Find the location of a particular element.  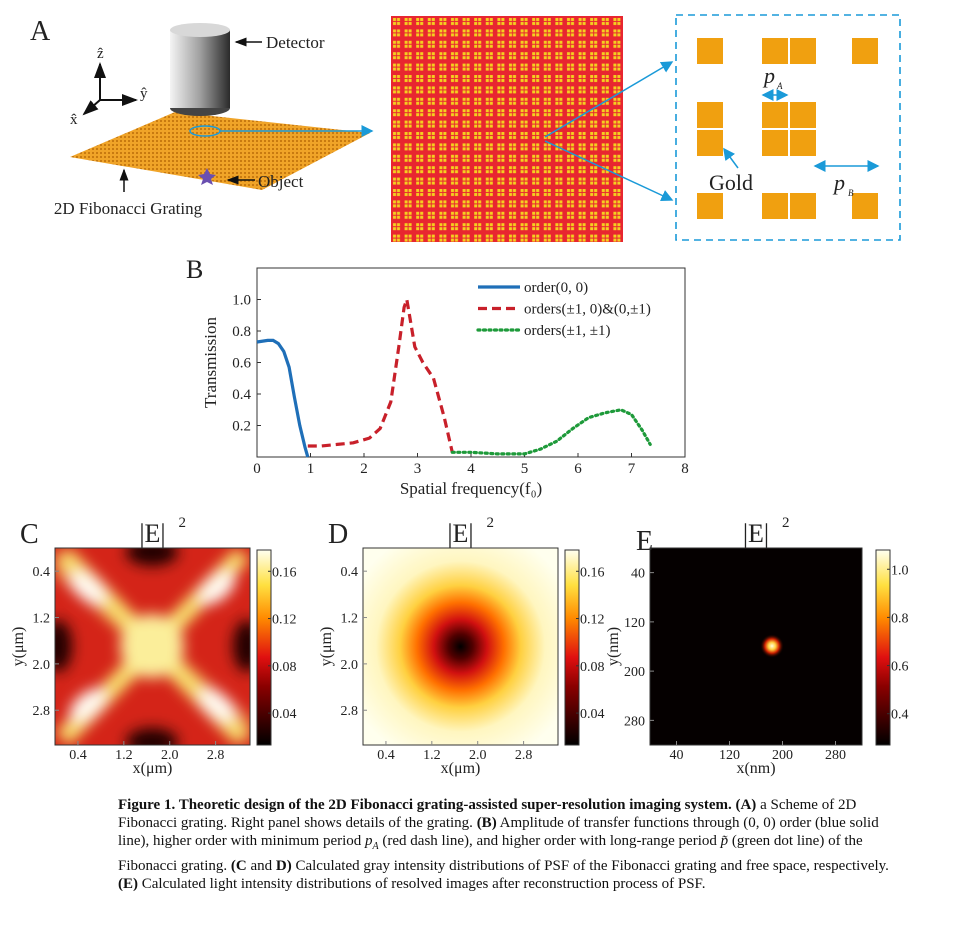

legend-label: order(0, 0) is located at coordinates (556, 288).